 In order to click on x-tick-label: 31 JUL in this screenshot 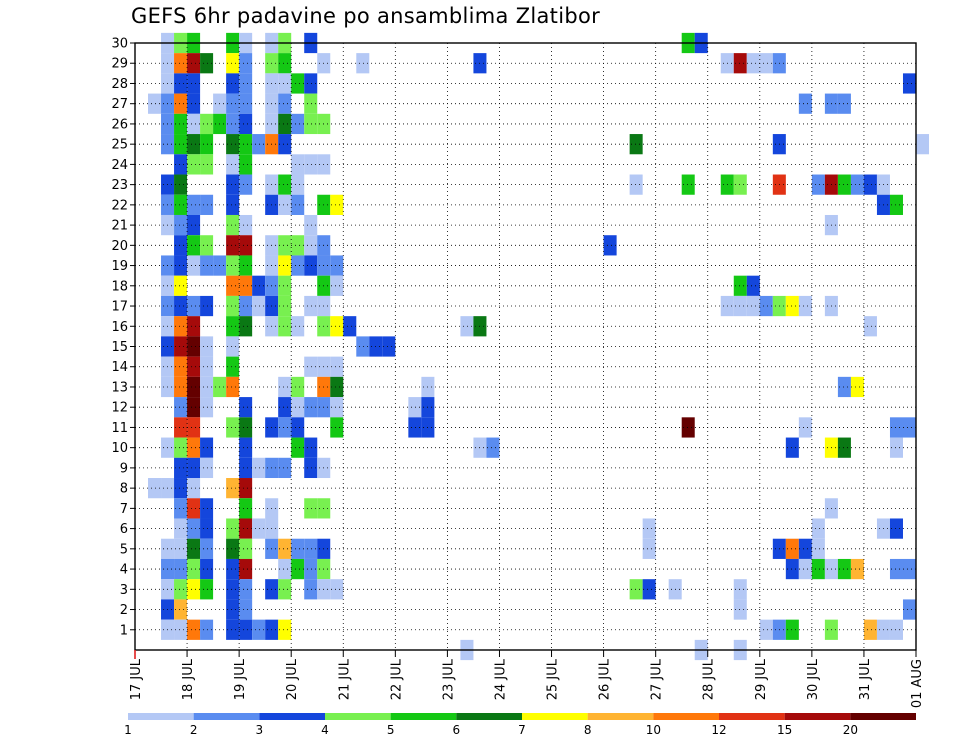, I will do `click(865, 679)`.